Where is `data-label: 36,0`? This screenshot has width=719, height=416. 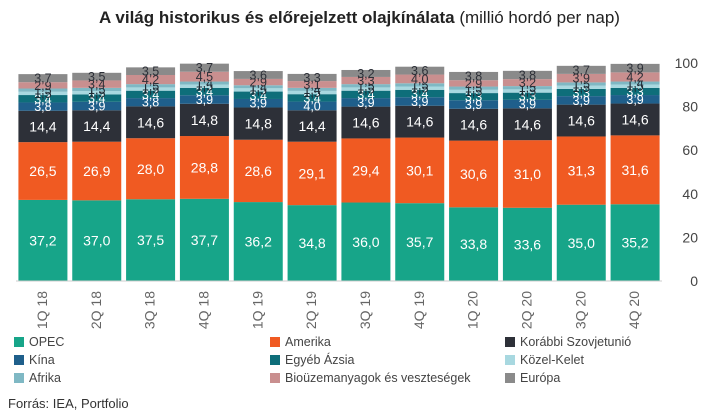
data-label: 36,0 is located at coordinates (365, 242).